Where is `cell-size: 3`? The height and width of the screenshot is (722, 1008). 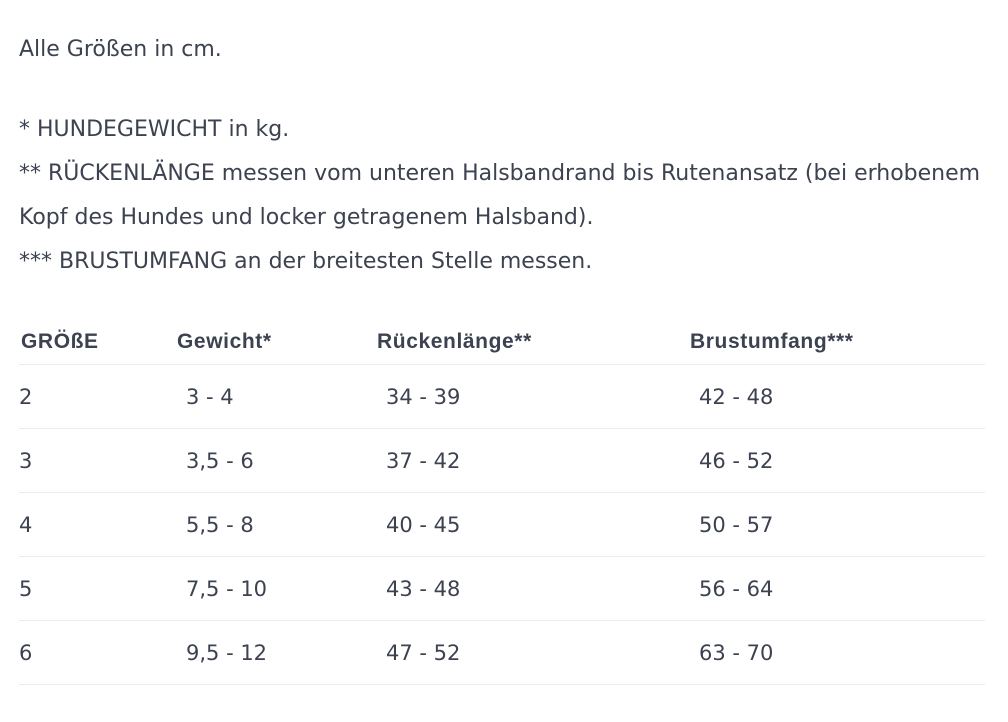 cell-size: 3 is located at coordinates (97, 460).